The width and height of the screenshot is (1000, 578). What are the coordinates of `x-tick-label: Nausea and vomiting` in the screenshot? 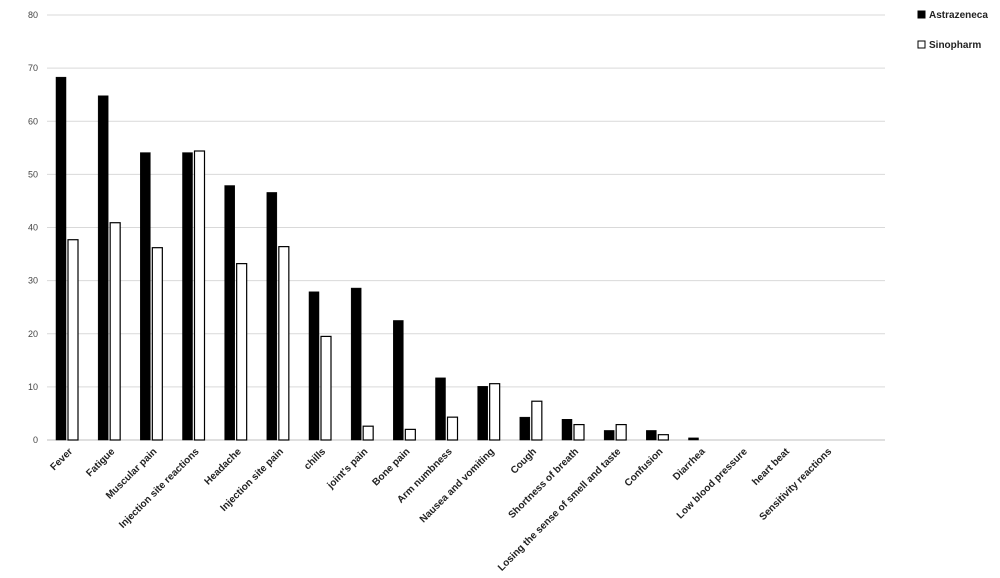 It's located at (457, 485).